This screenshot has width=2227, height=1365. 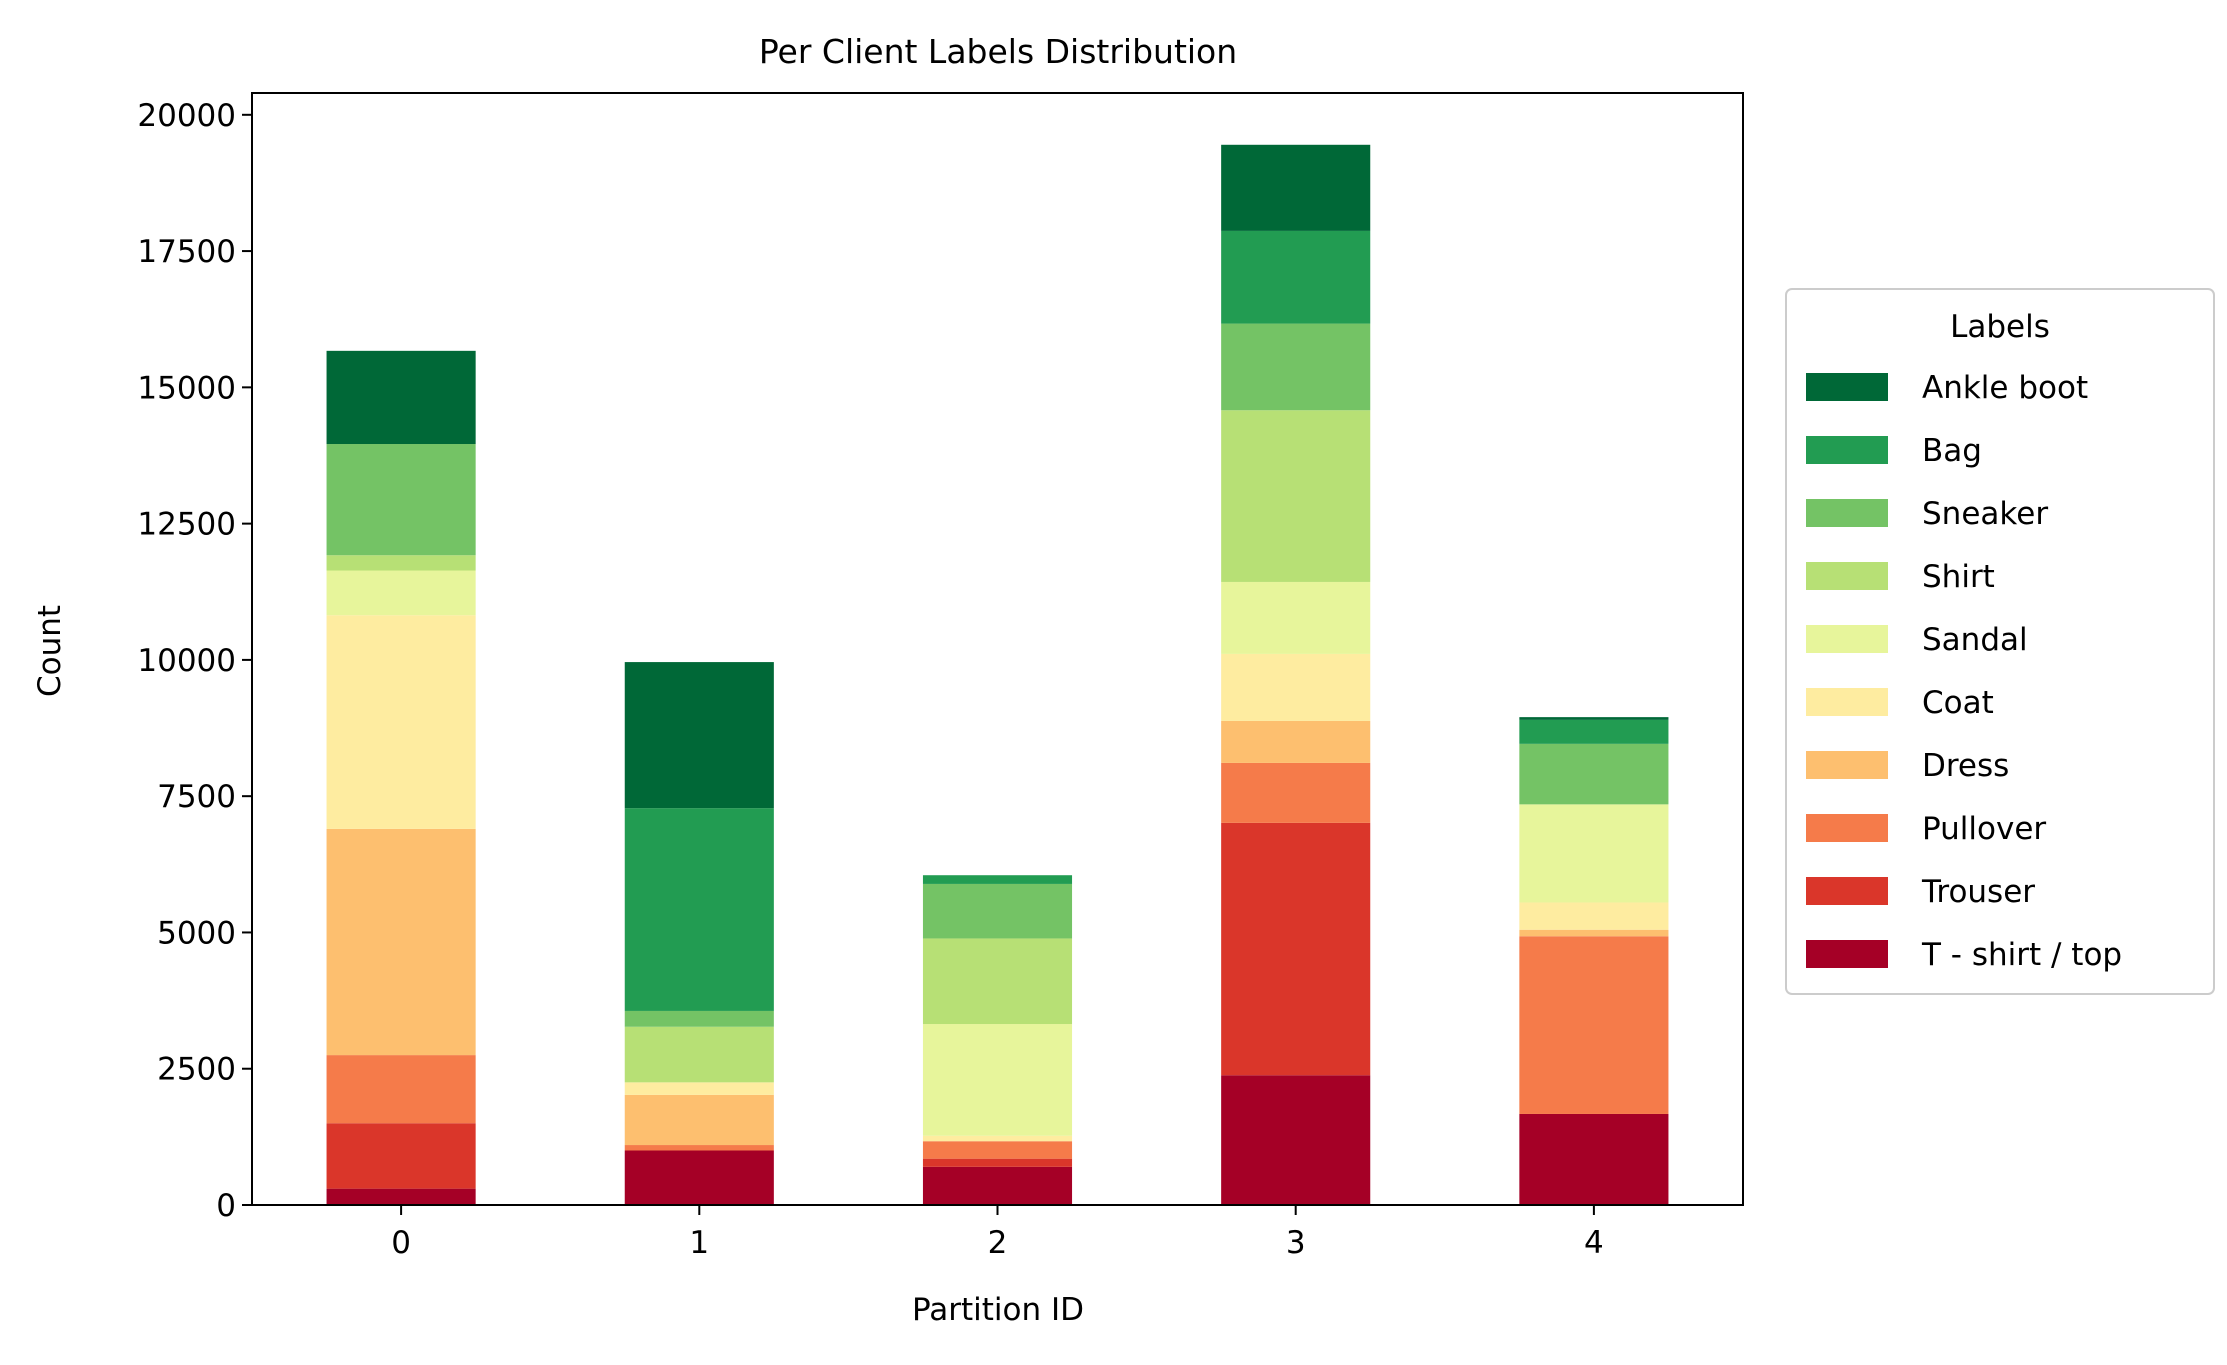 What do you see at coordinates (401, 1243) in the screenshot?
I see `x-tick-label: 0` at bounding box center [401, 1243].